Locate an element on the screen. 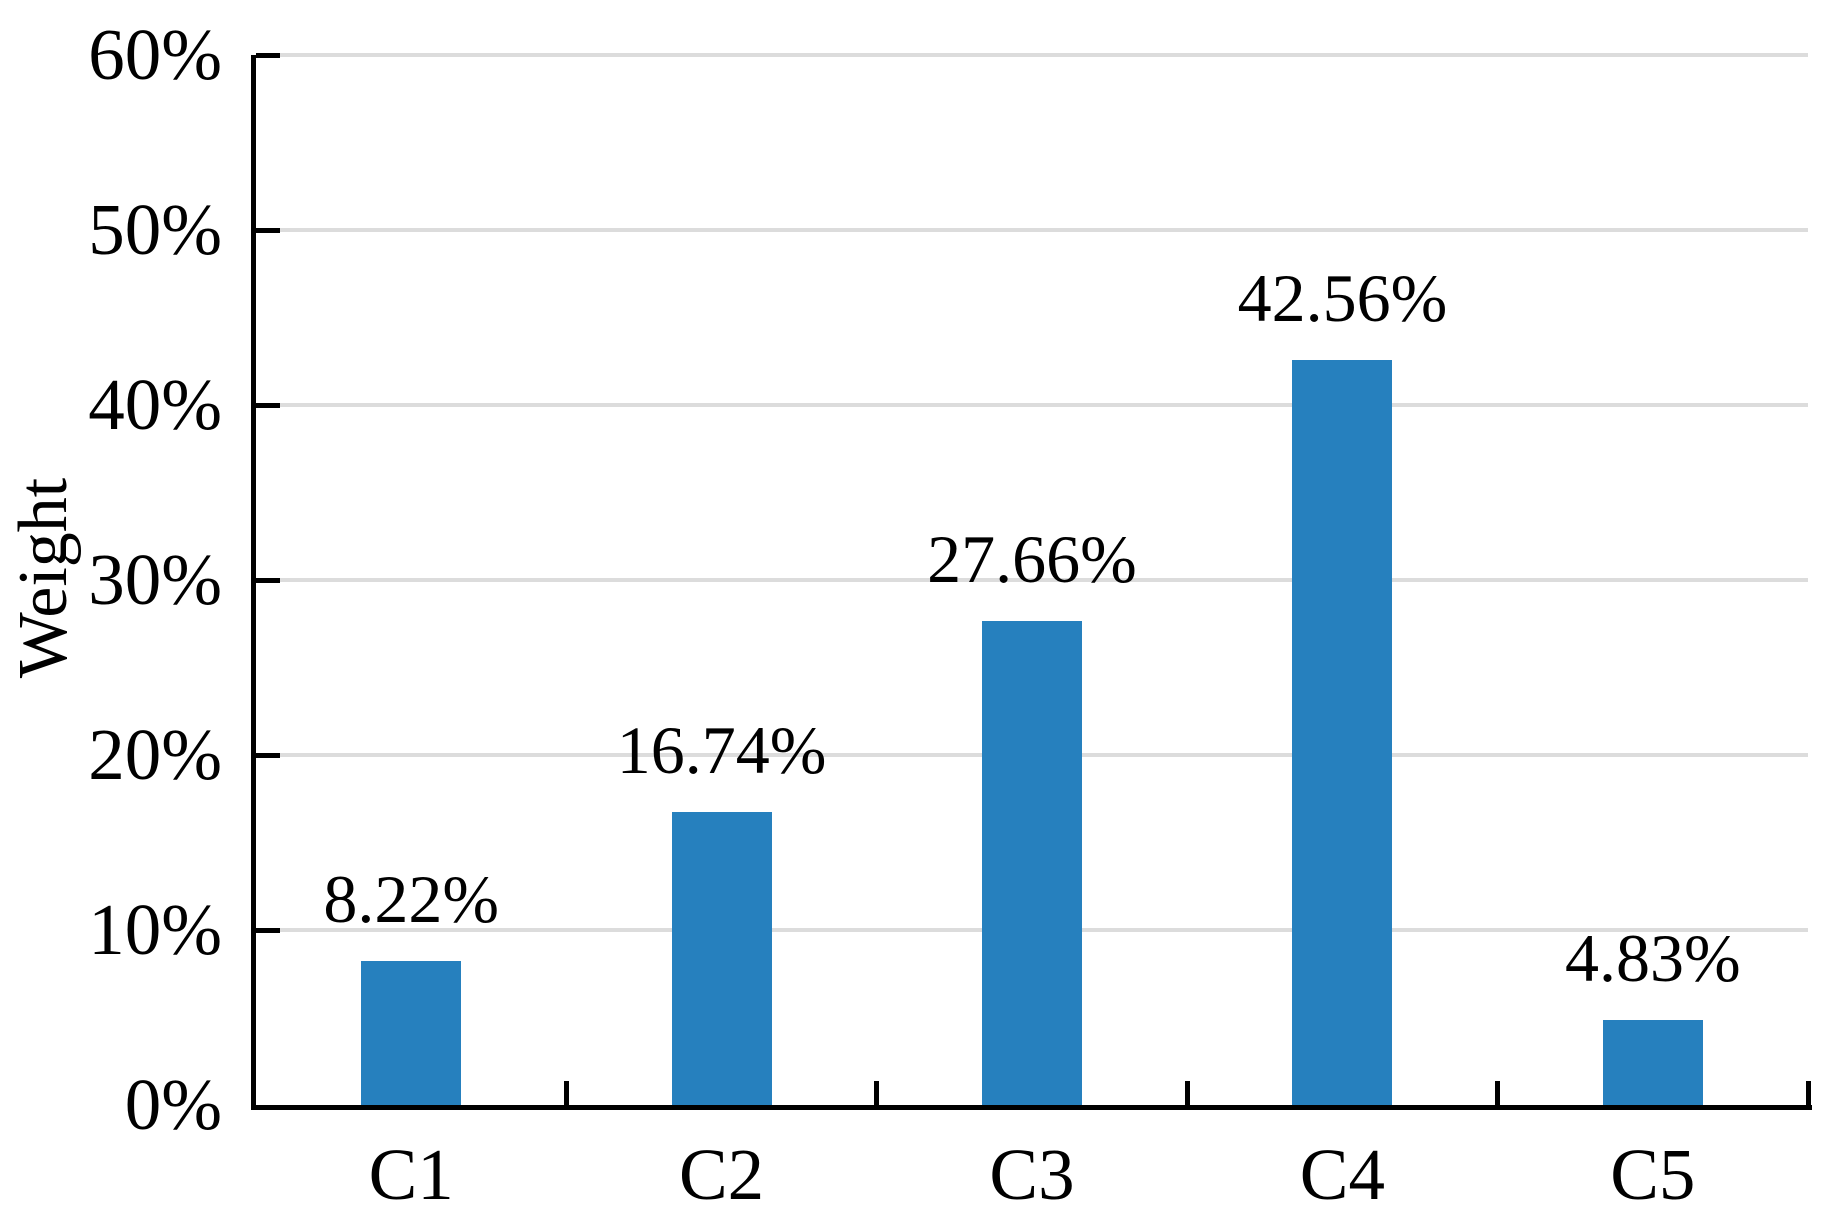 Image resolution: width=1839 pixels, height=1223 pixels. x-category-label: C5 is located at coordinates (1653, 1174).